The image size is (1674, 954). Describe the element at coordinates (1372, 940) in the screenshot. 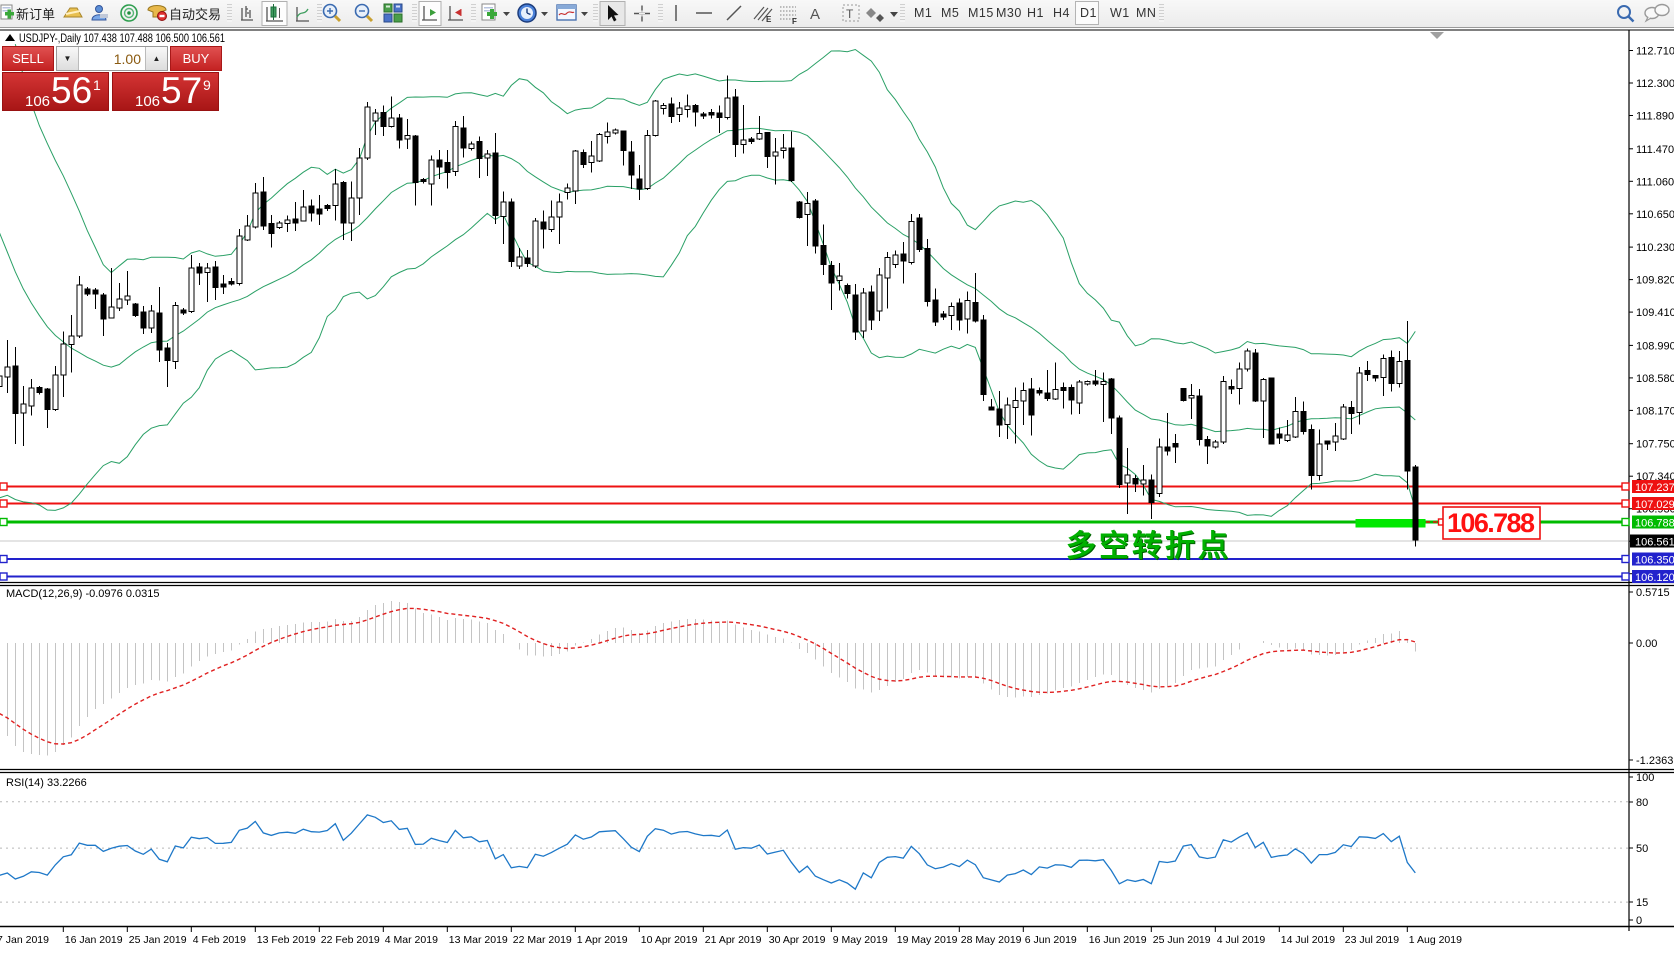

I see `svg-text: 23 Jul 2019` at that location.